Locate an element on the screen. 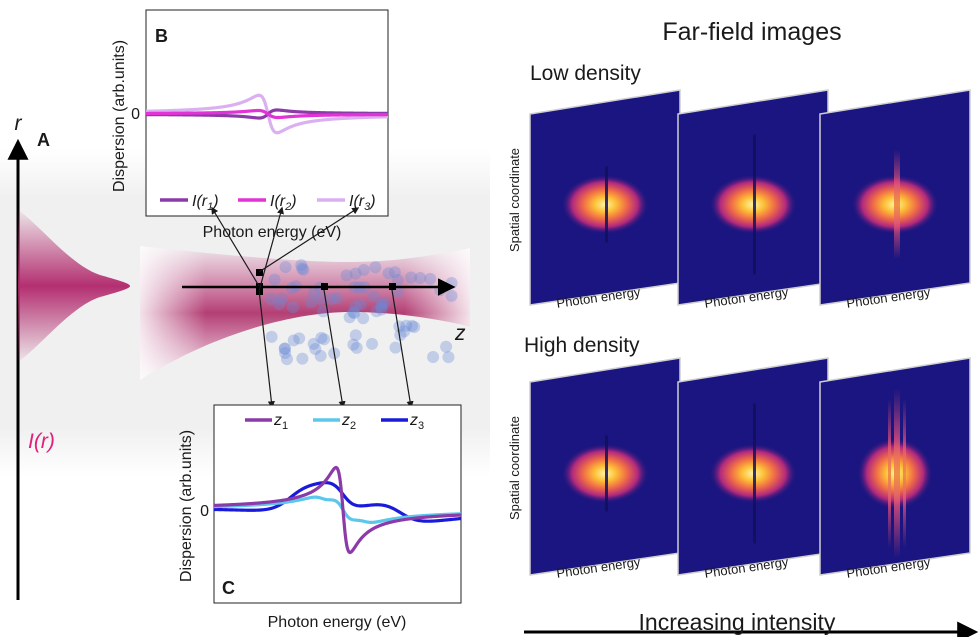 The width and height of the screenshot is (980, 637). row-low-label: Low density is located at coordinates (585, 73).